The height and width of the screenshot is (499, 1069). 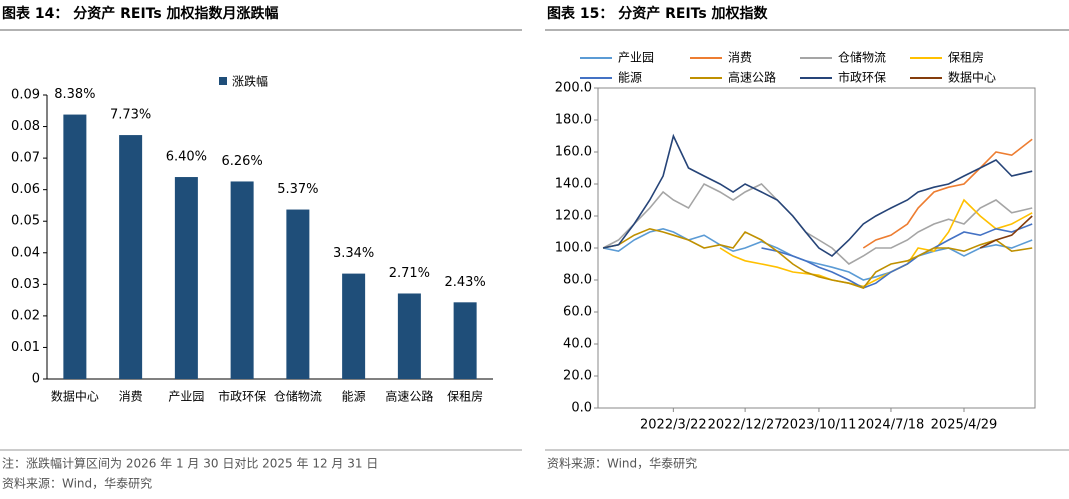 I want to click on y-tick-label: 0.06, so click(x=25, y=189).